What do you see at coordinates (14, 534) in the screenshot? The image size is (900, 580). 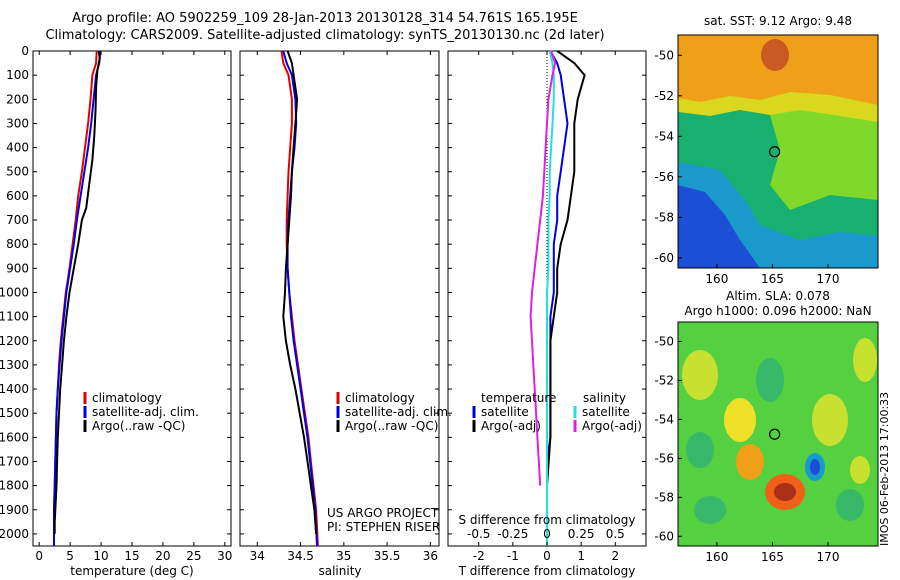 I see `y-tick-label: 2000` at bounding box center [14, 534].